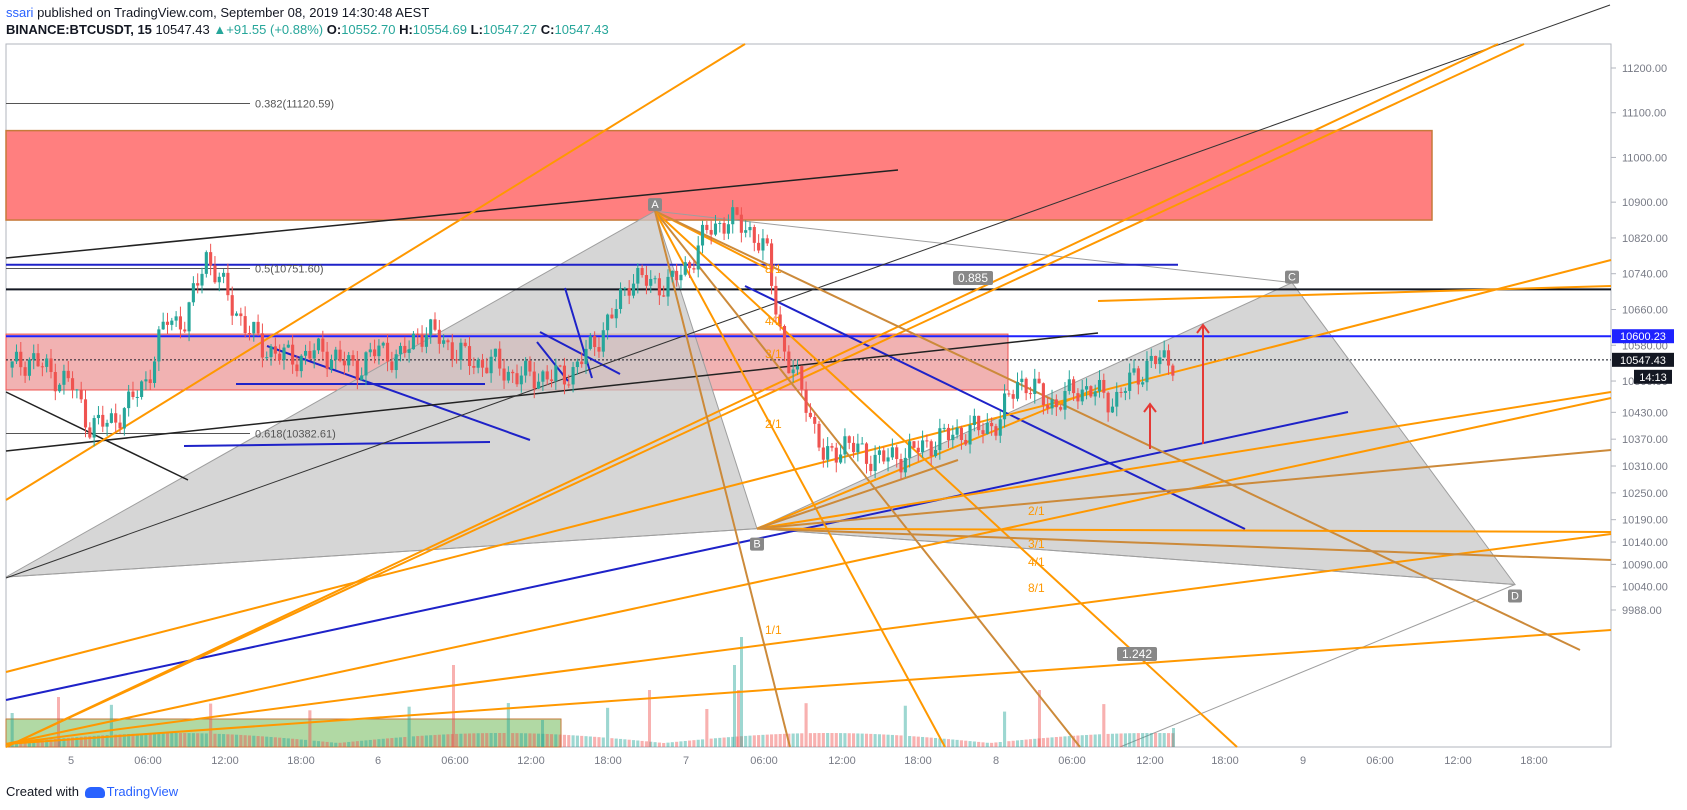 The width and height of the screenshot is (1687, 810). I want to click on author-link: ssari, so click(20, 12).